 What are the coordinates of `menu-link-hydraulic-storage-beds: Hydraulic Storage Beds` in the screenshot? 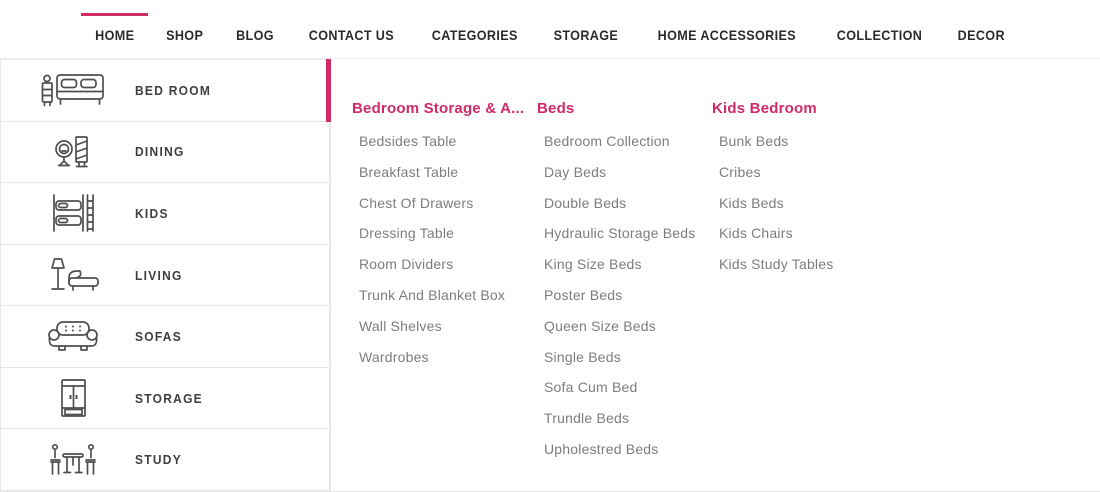 It's located at (620, 233).